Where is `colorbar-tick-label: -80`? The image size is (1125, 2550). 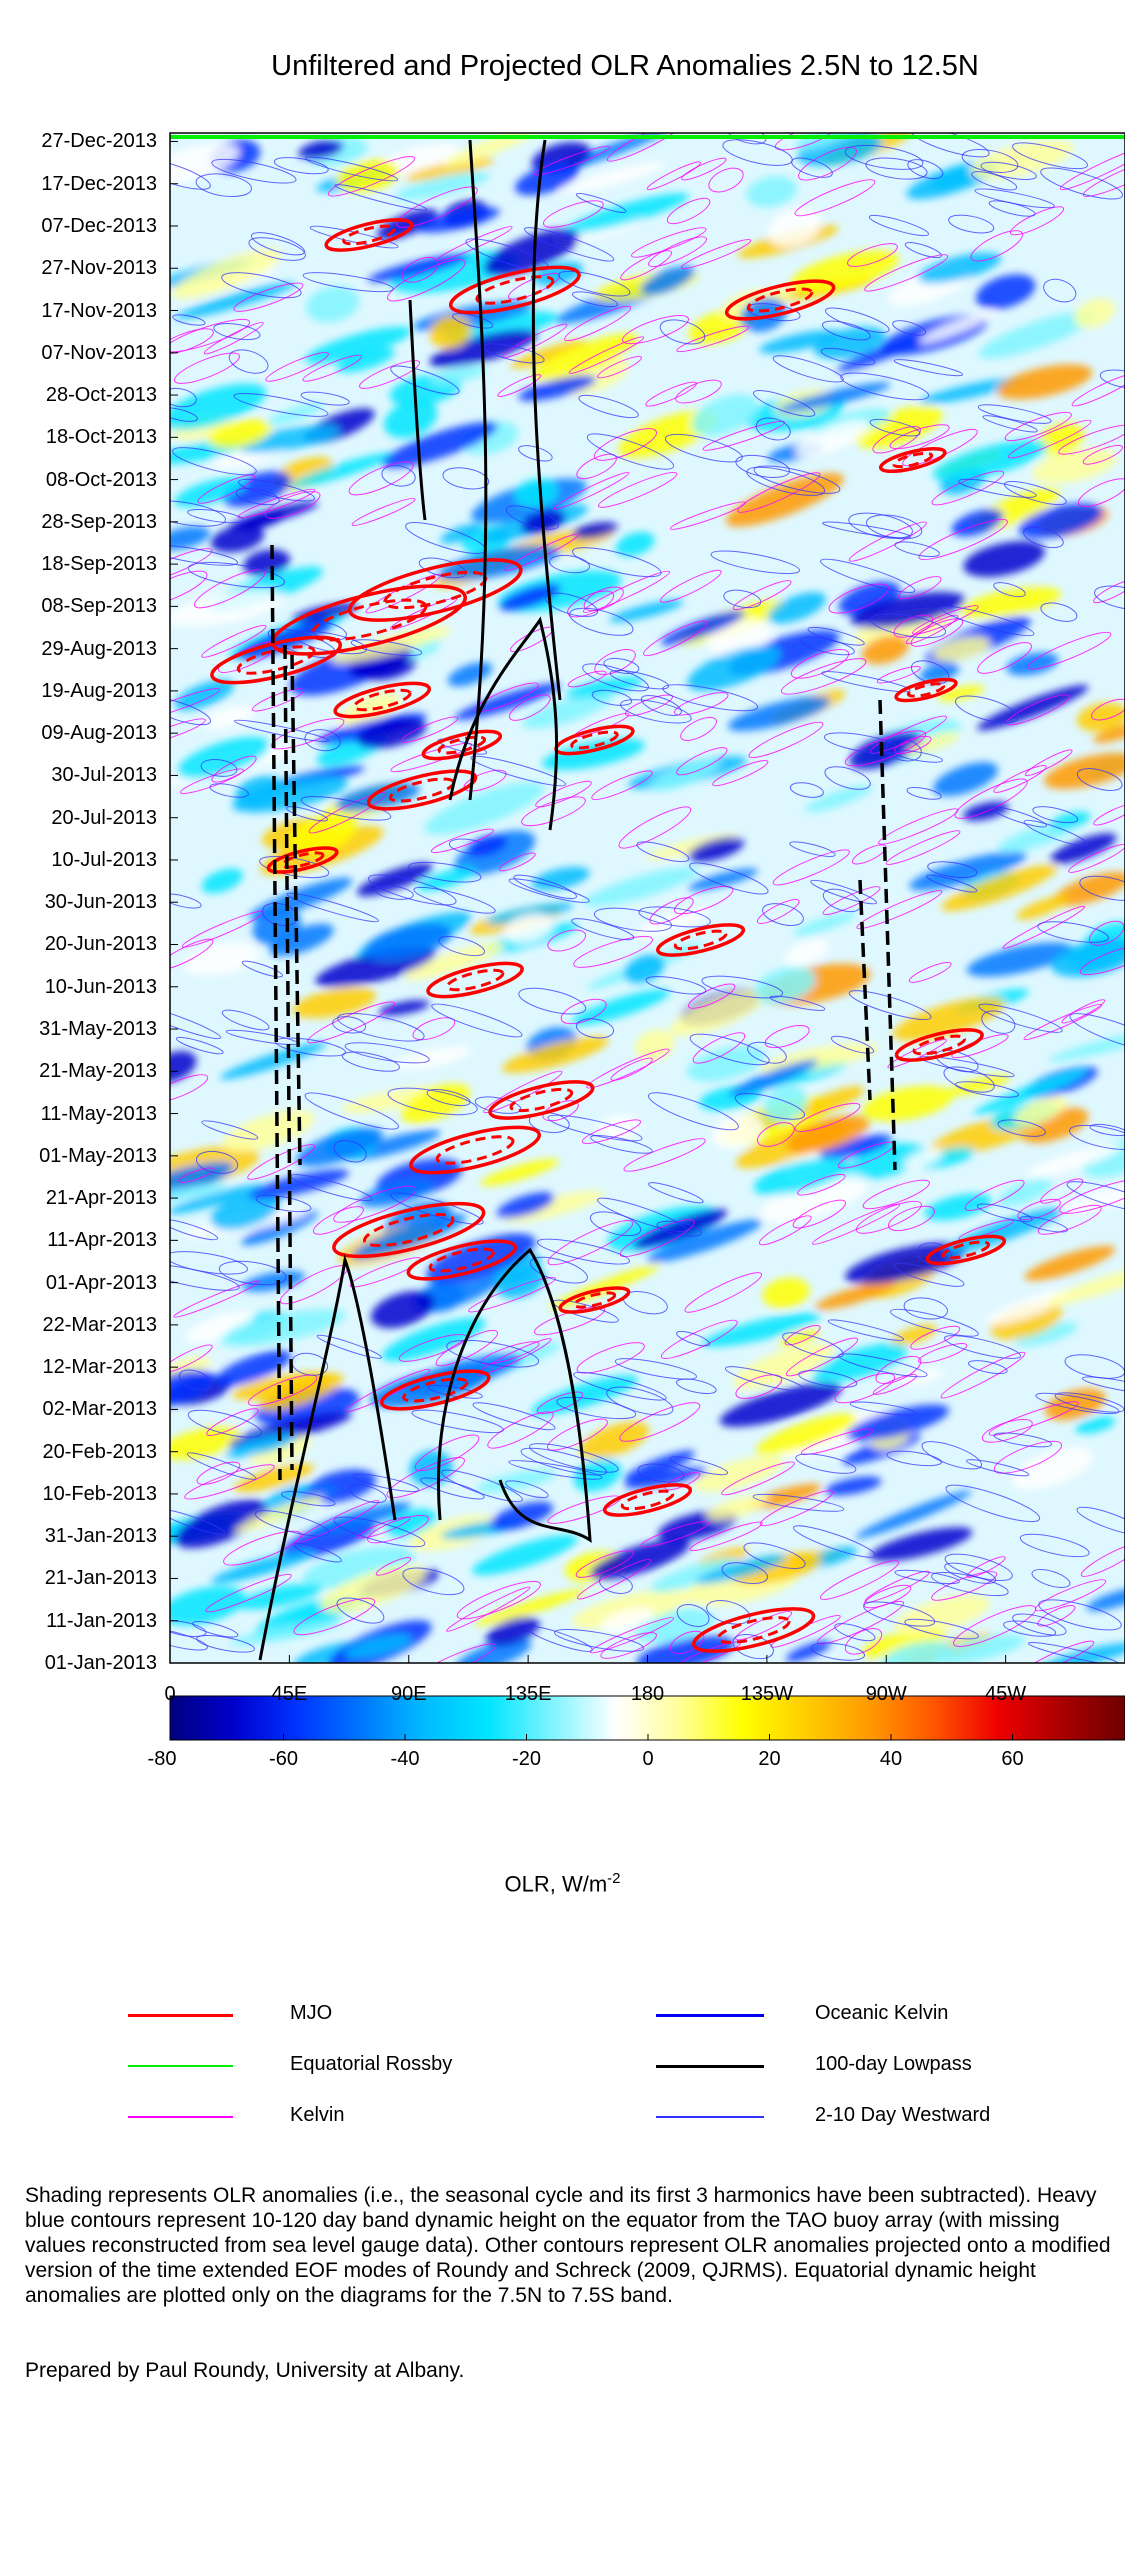 colorbar-tick-label: -80 is located at coordinates (162, 1759).